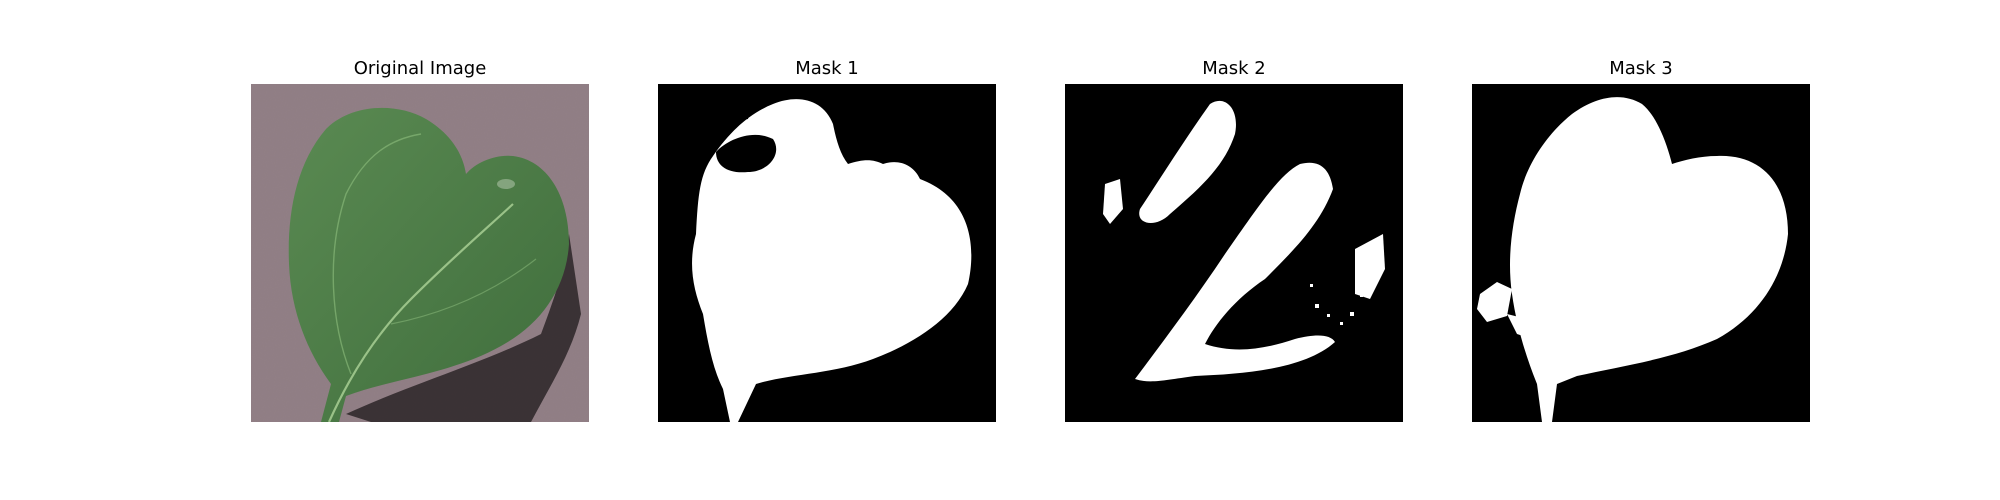  Describe the element at coordinates (1113, 201) in the screenshot. I see `mask-2-region-left-speck` at that location.